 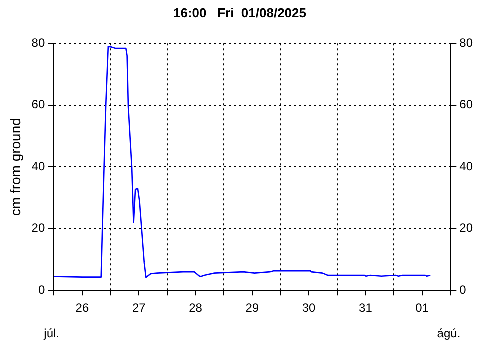 I want to click on chart-title: 16:00 Fri 01/08/2025, so click(x=240, y=12).